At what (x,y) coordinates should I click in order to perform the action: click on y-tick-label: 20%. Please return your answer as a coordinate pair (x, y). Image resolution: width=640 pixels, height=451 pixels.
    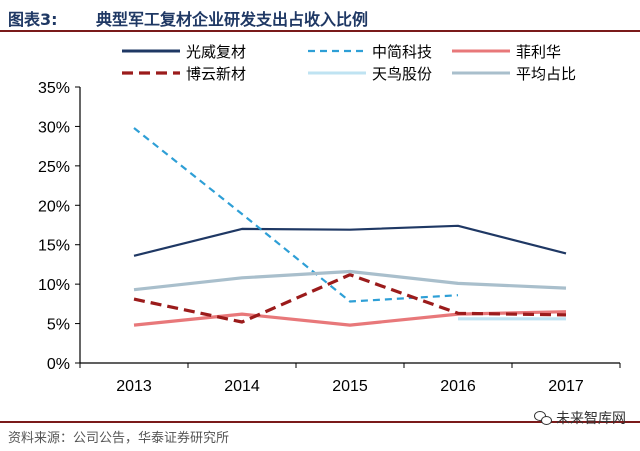
    Looking at the image, I should click on (54, 206).